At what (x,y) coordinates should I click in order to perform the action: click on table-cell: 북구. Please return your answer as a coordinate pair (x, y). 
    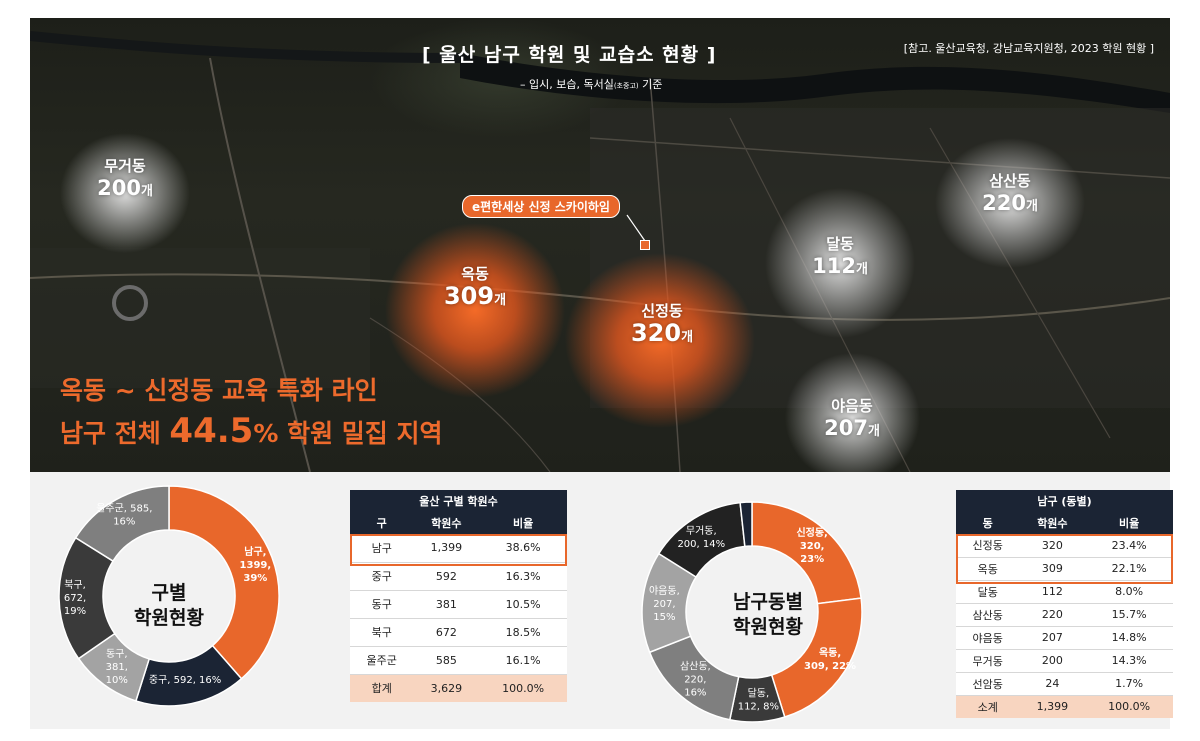
    Looking at the image, I should click on (382, 632).